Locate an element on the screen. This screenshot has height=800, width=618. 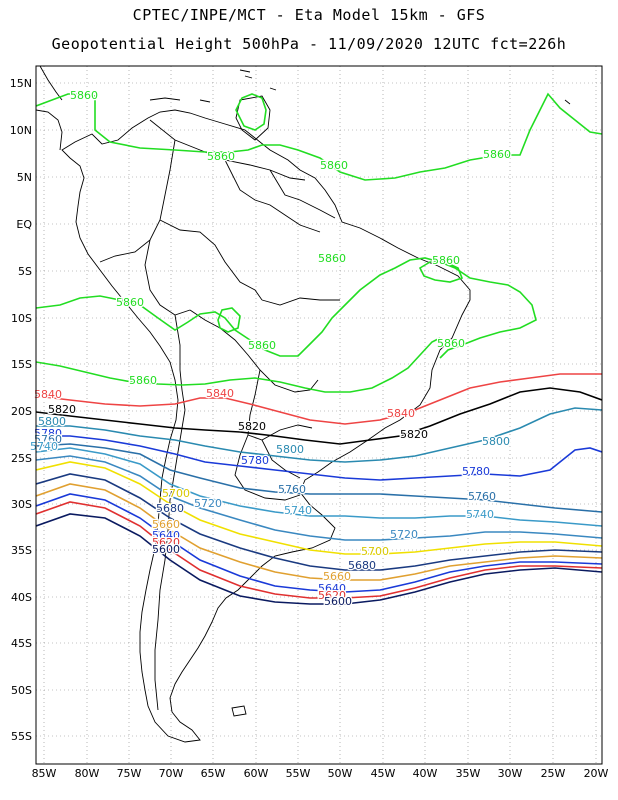
central-america-coastline is located at coordinates (153, 108).